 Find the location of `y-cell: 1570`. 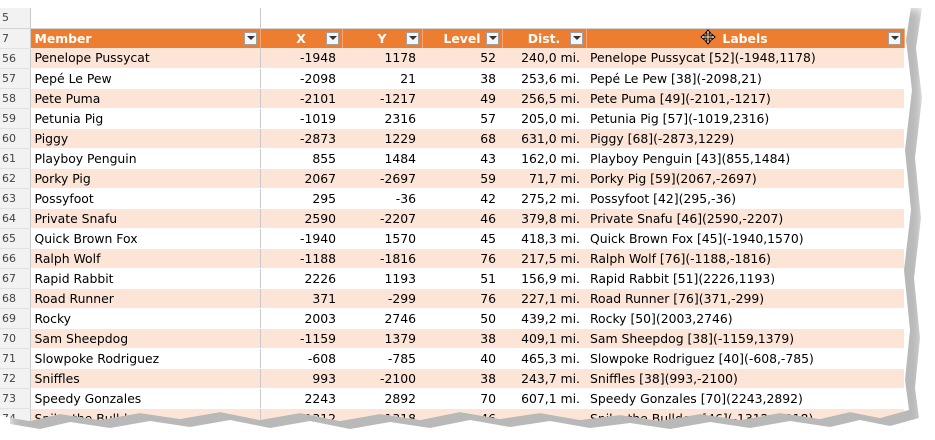

y-cell: 1570 is located at coordinates (382, 238).